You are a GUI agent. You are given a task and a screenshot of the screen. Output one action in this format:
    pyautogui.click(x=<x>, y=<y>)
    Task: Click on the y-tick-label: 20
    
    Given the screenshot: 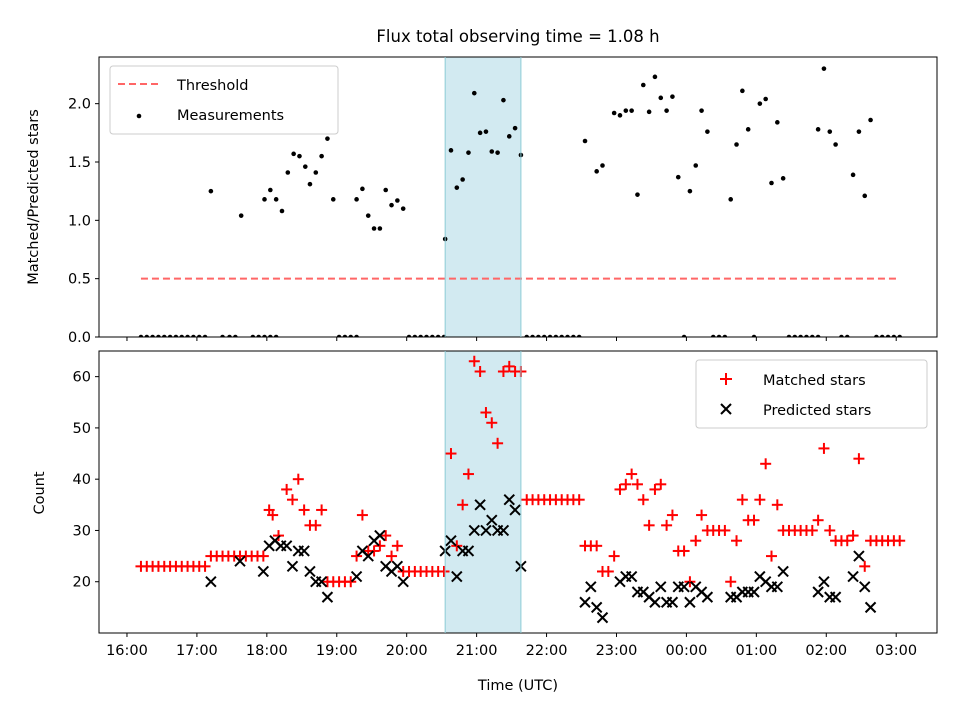 What is the action you would take?
    pyautogui.click(x=82, y=583)
    